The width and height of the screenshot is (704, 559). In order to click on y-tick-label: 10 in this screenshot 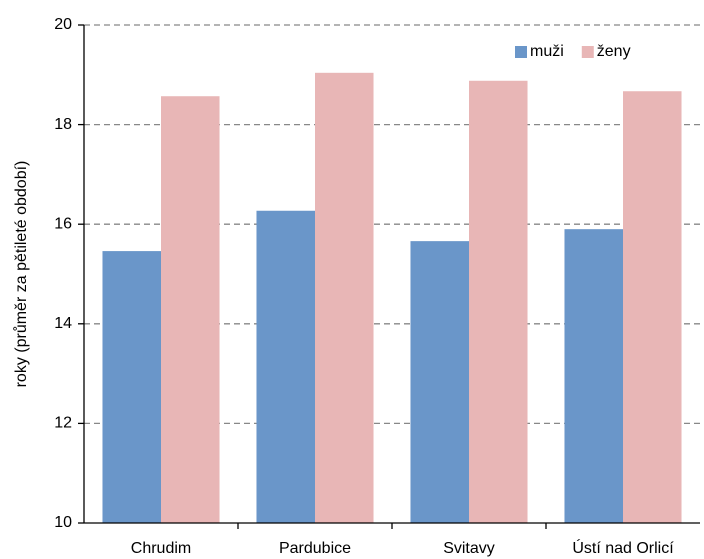, I will do `click(63, 522)`.